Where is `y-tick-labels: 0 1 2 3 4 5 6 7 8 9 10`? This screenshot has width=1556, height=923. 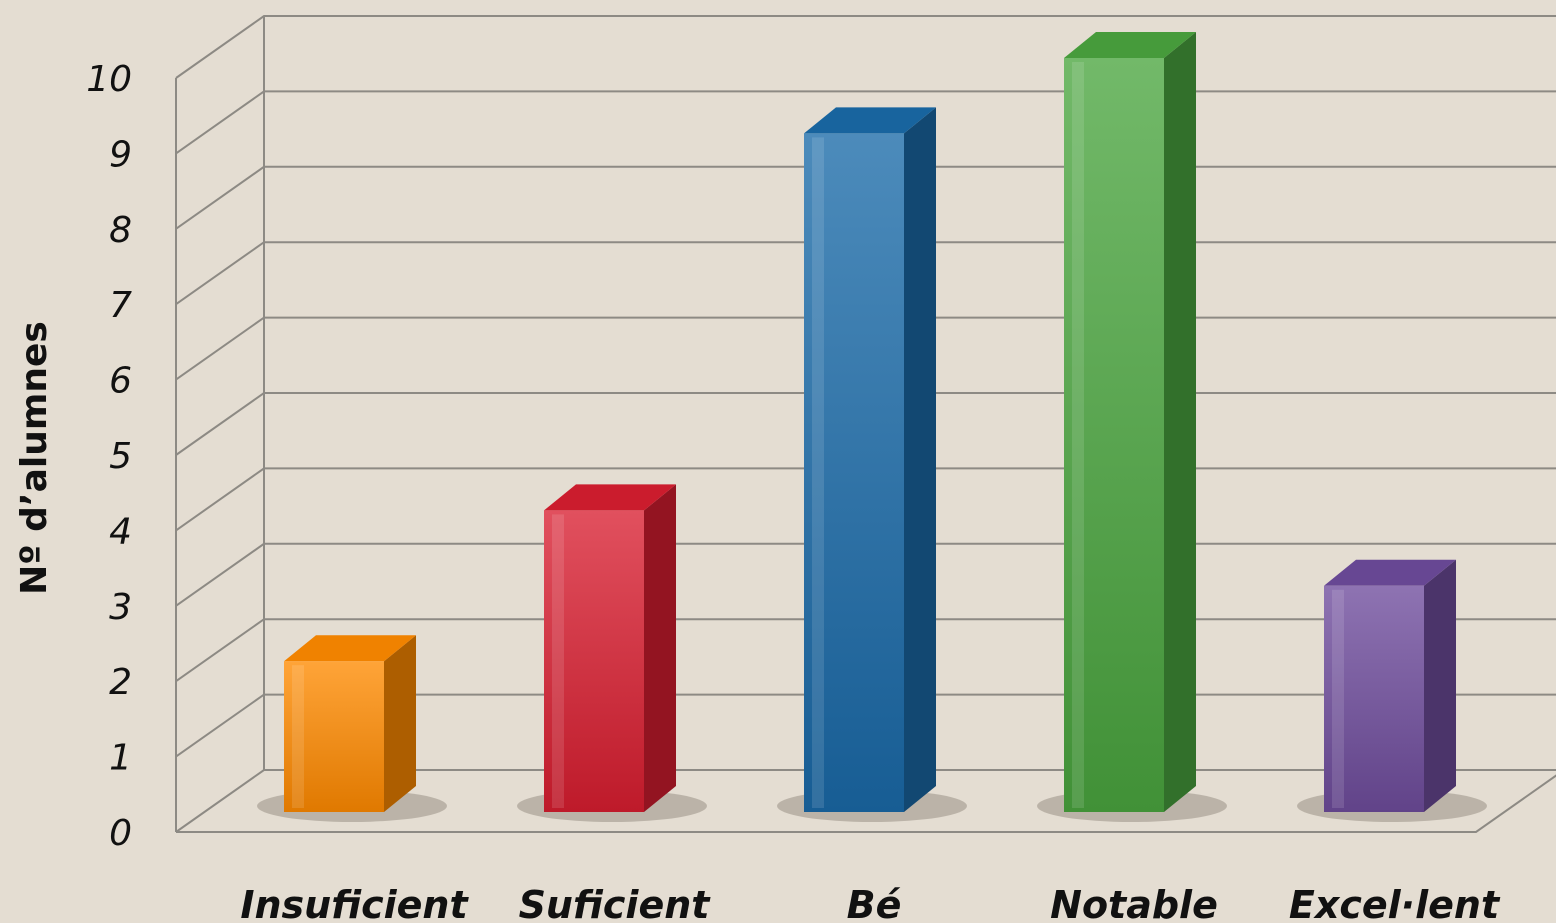 y-tick-labels: 0 1 2 3 4 5 6 7 8 9 10 is located at coordinates (109, 456).